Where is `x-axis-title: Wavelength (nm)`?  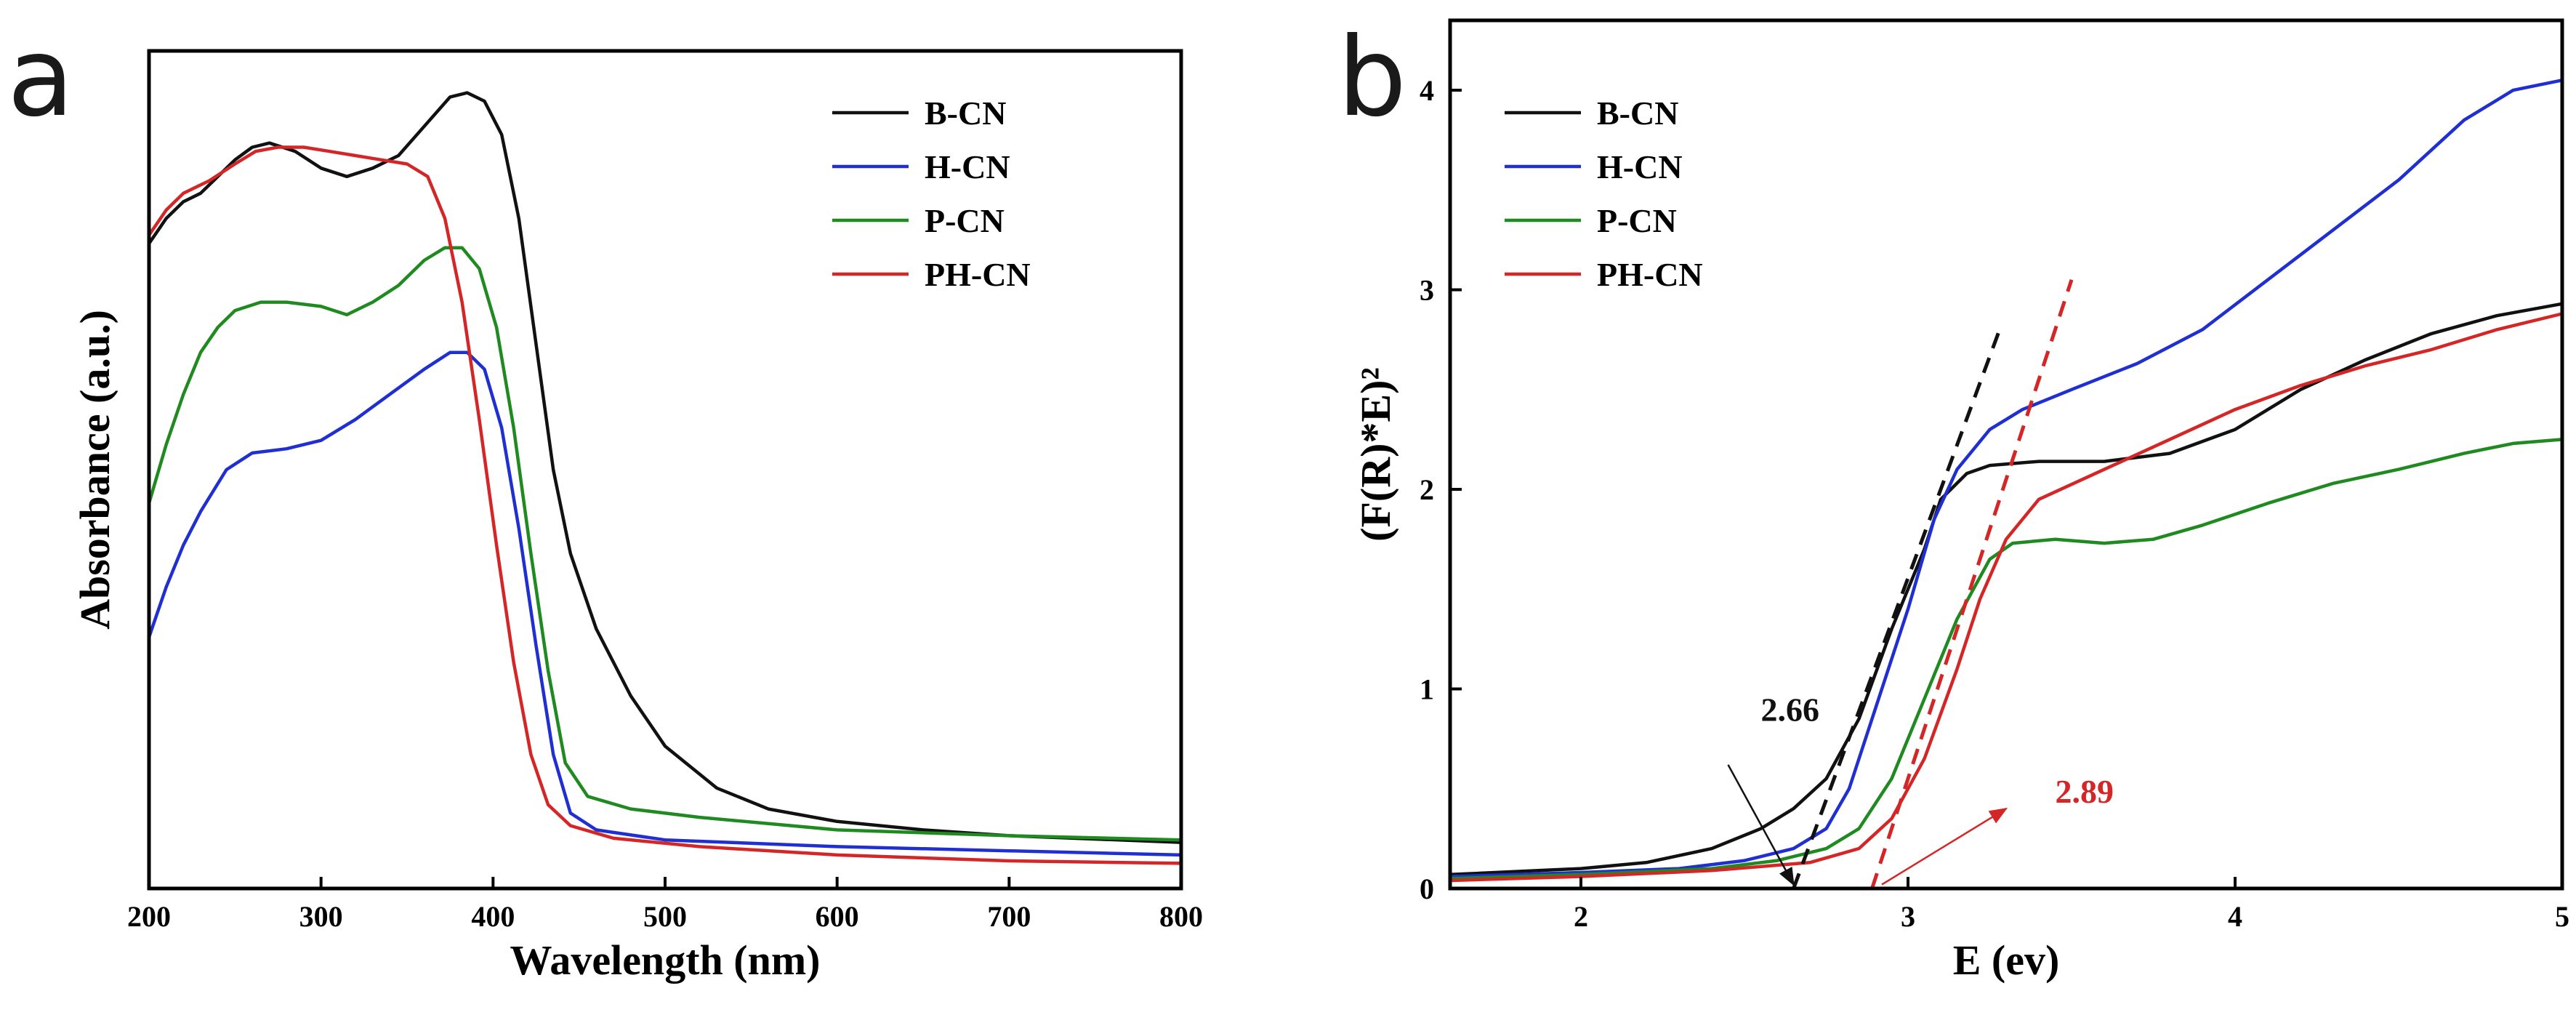 x-axis-title: Wavelength (nm) is located at coordinates (665, 960).